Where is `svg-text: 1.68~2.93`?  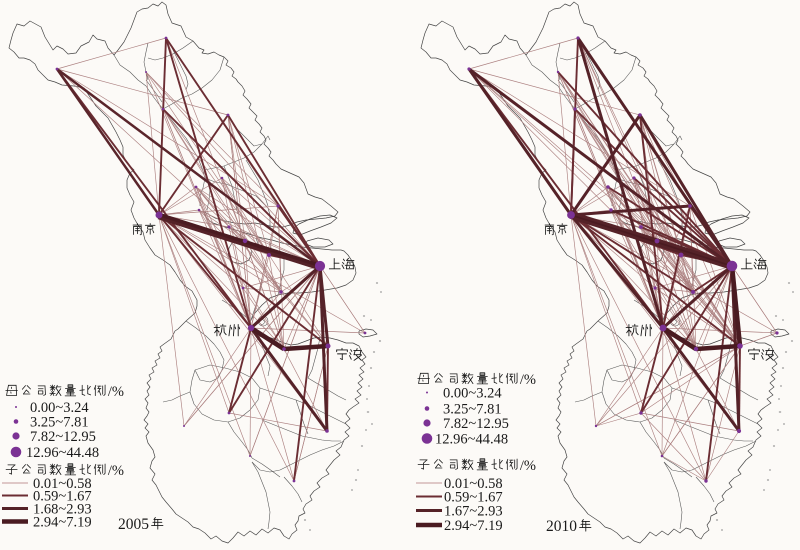
svg-text: 1.68~2.93 is located at coordinates (62, 510).